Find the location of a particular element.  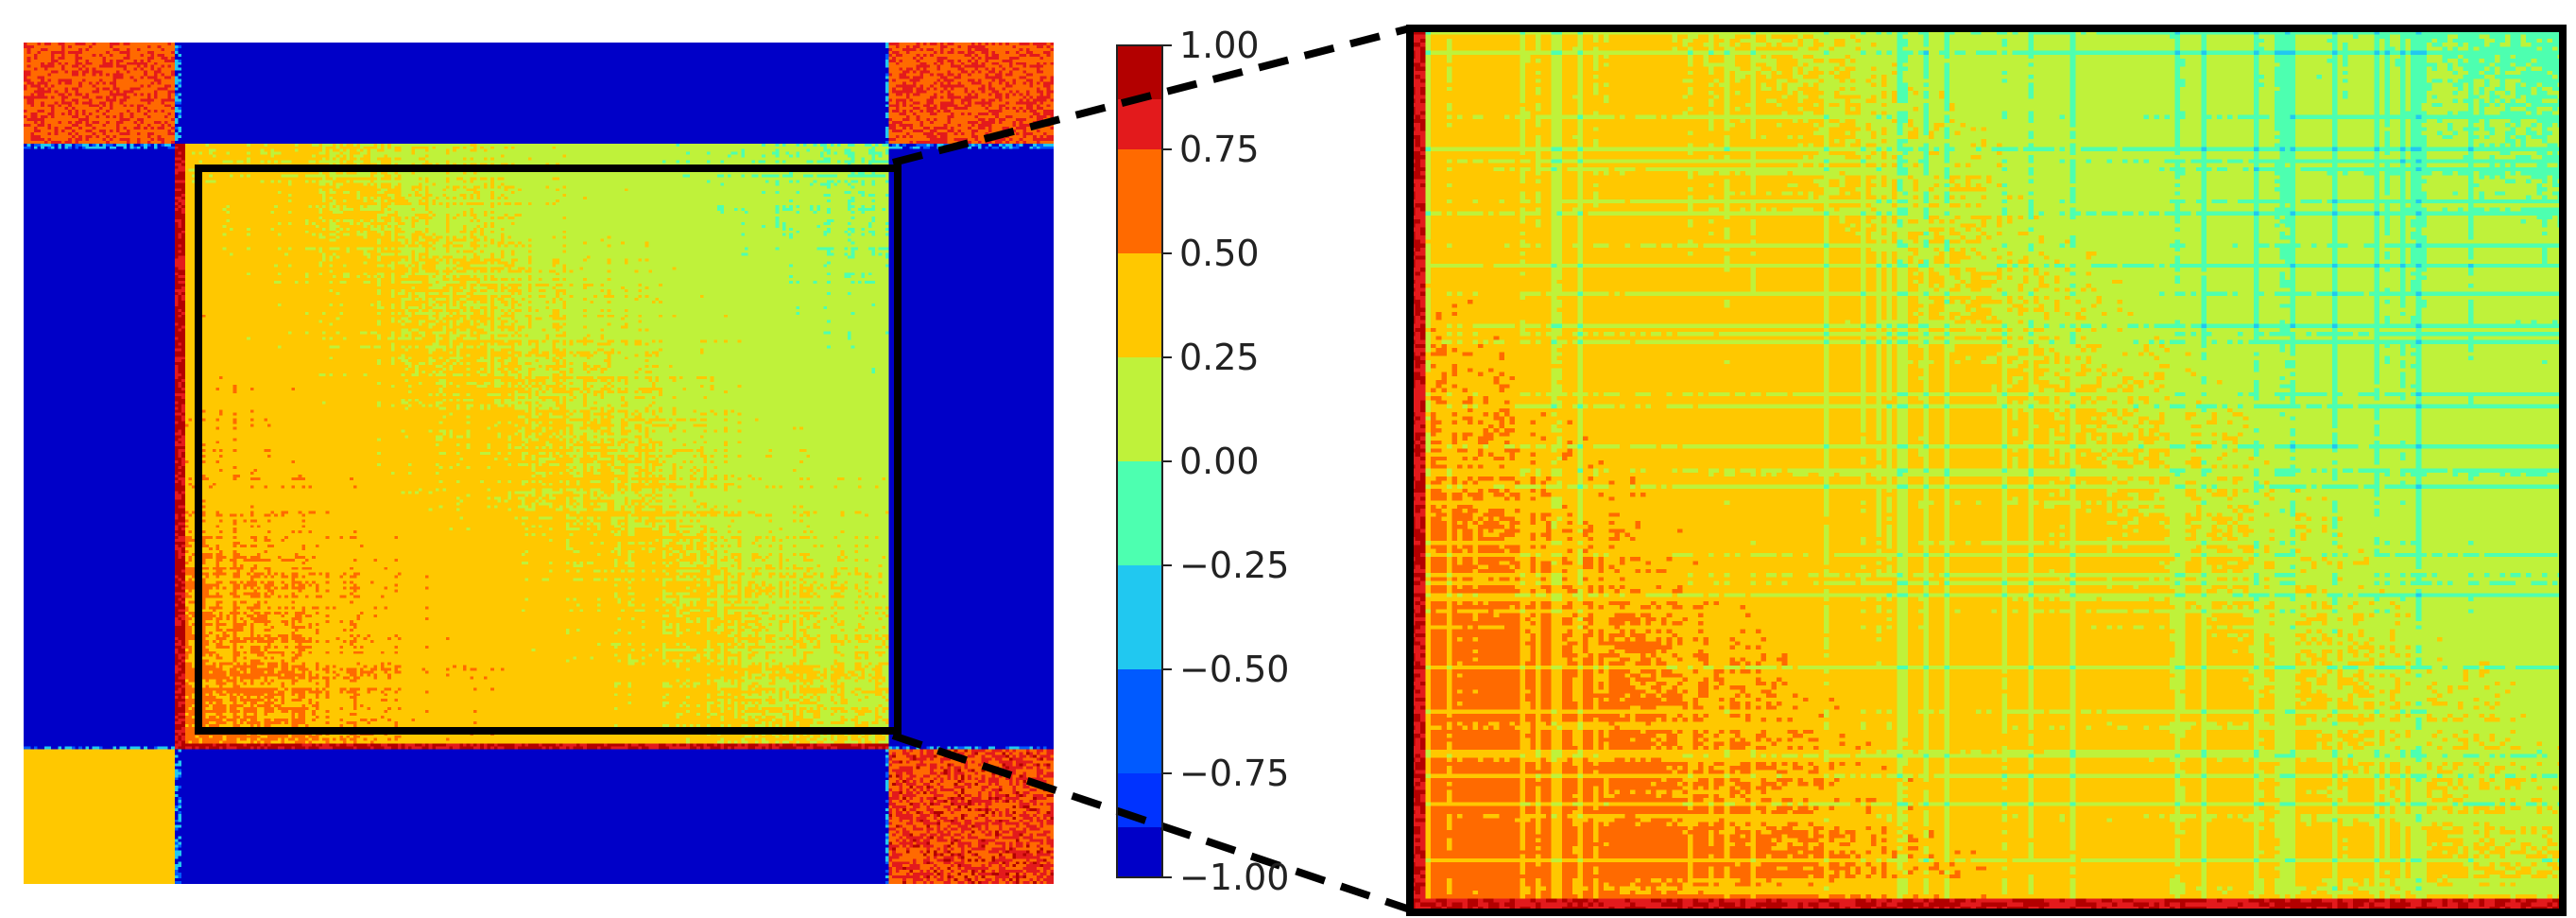

colorbar-frame is located at coordinates (1139, 461).